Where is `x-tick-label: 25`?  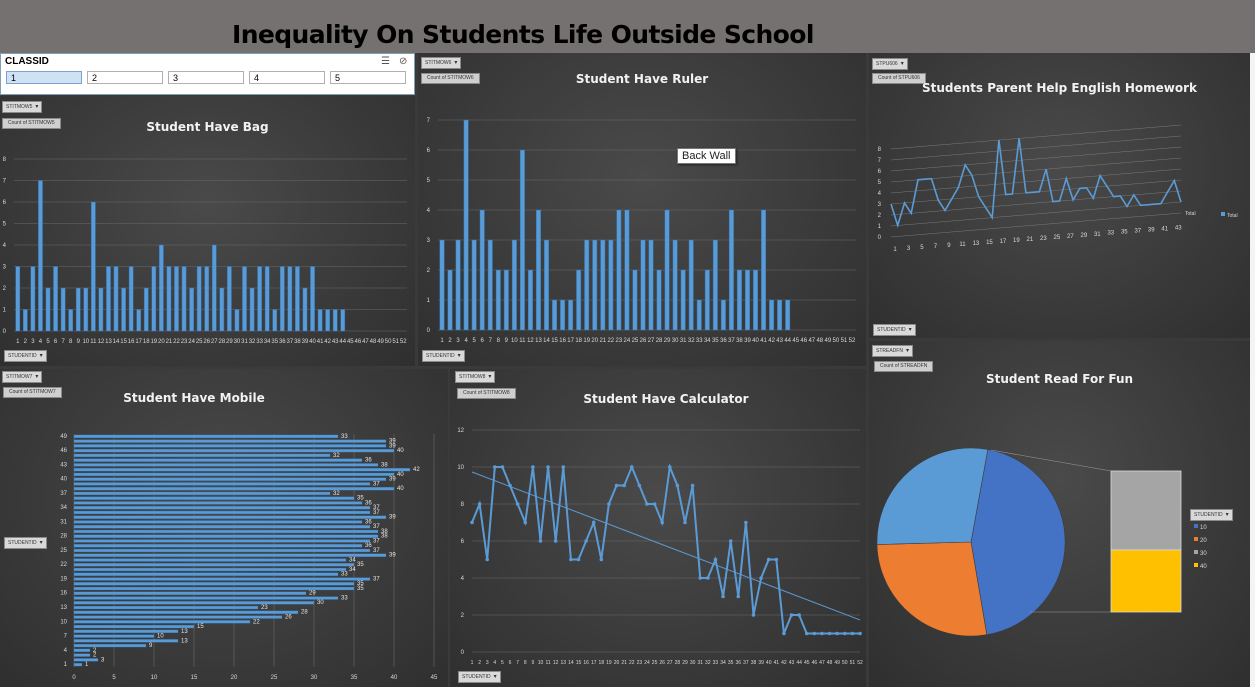
x-tick-label: 25 is located at coordinates (1057, 238).